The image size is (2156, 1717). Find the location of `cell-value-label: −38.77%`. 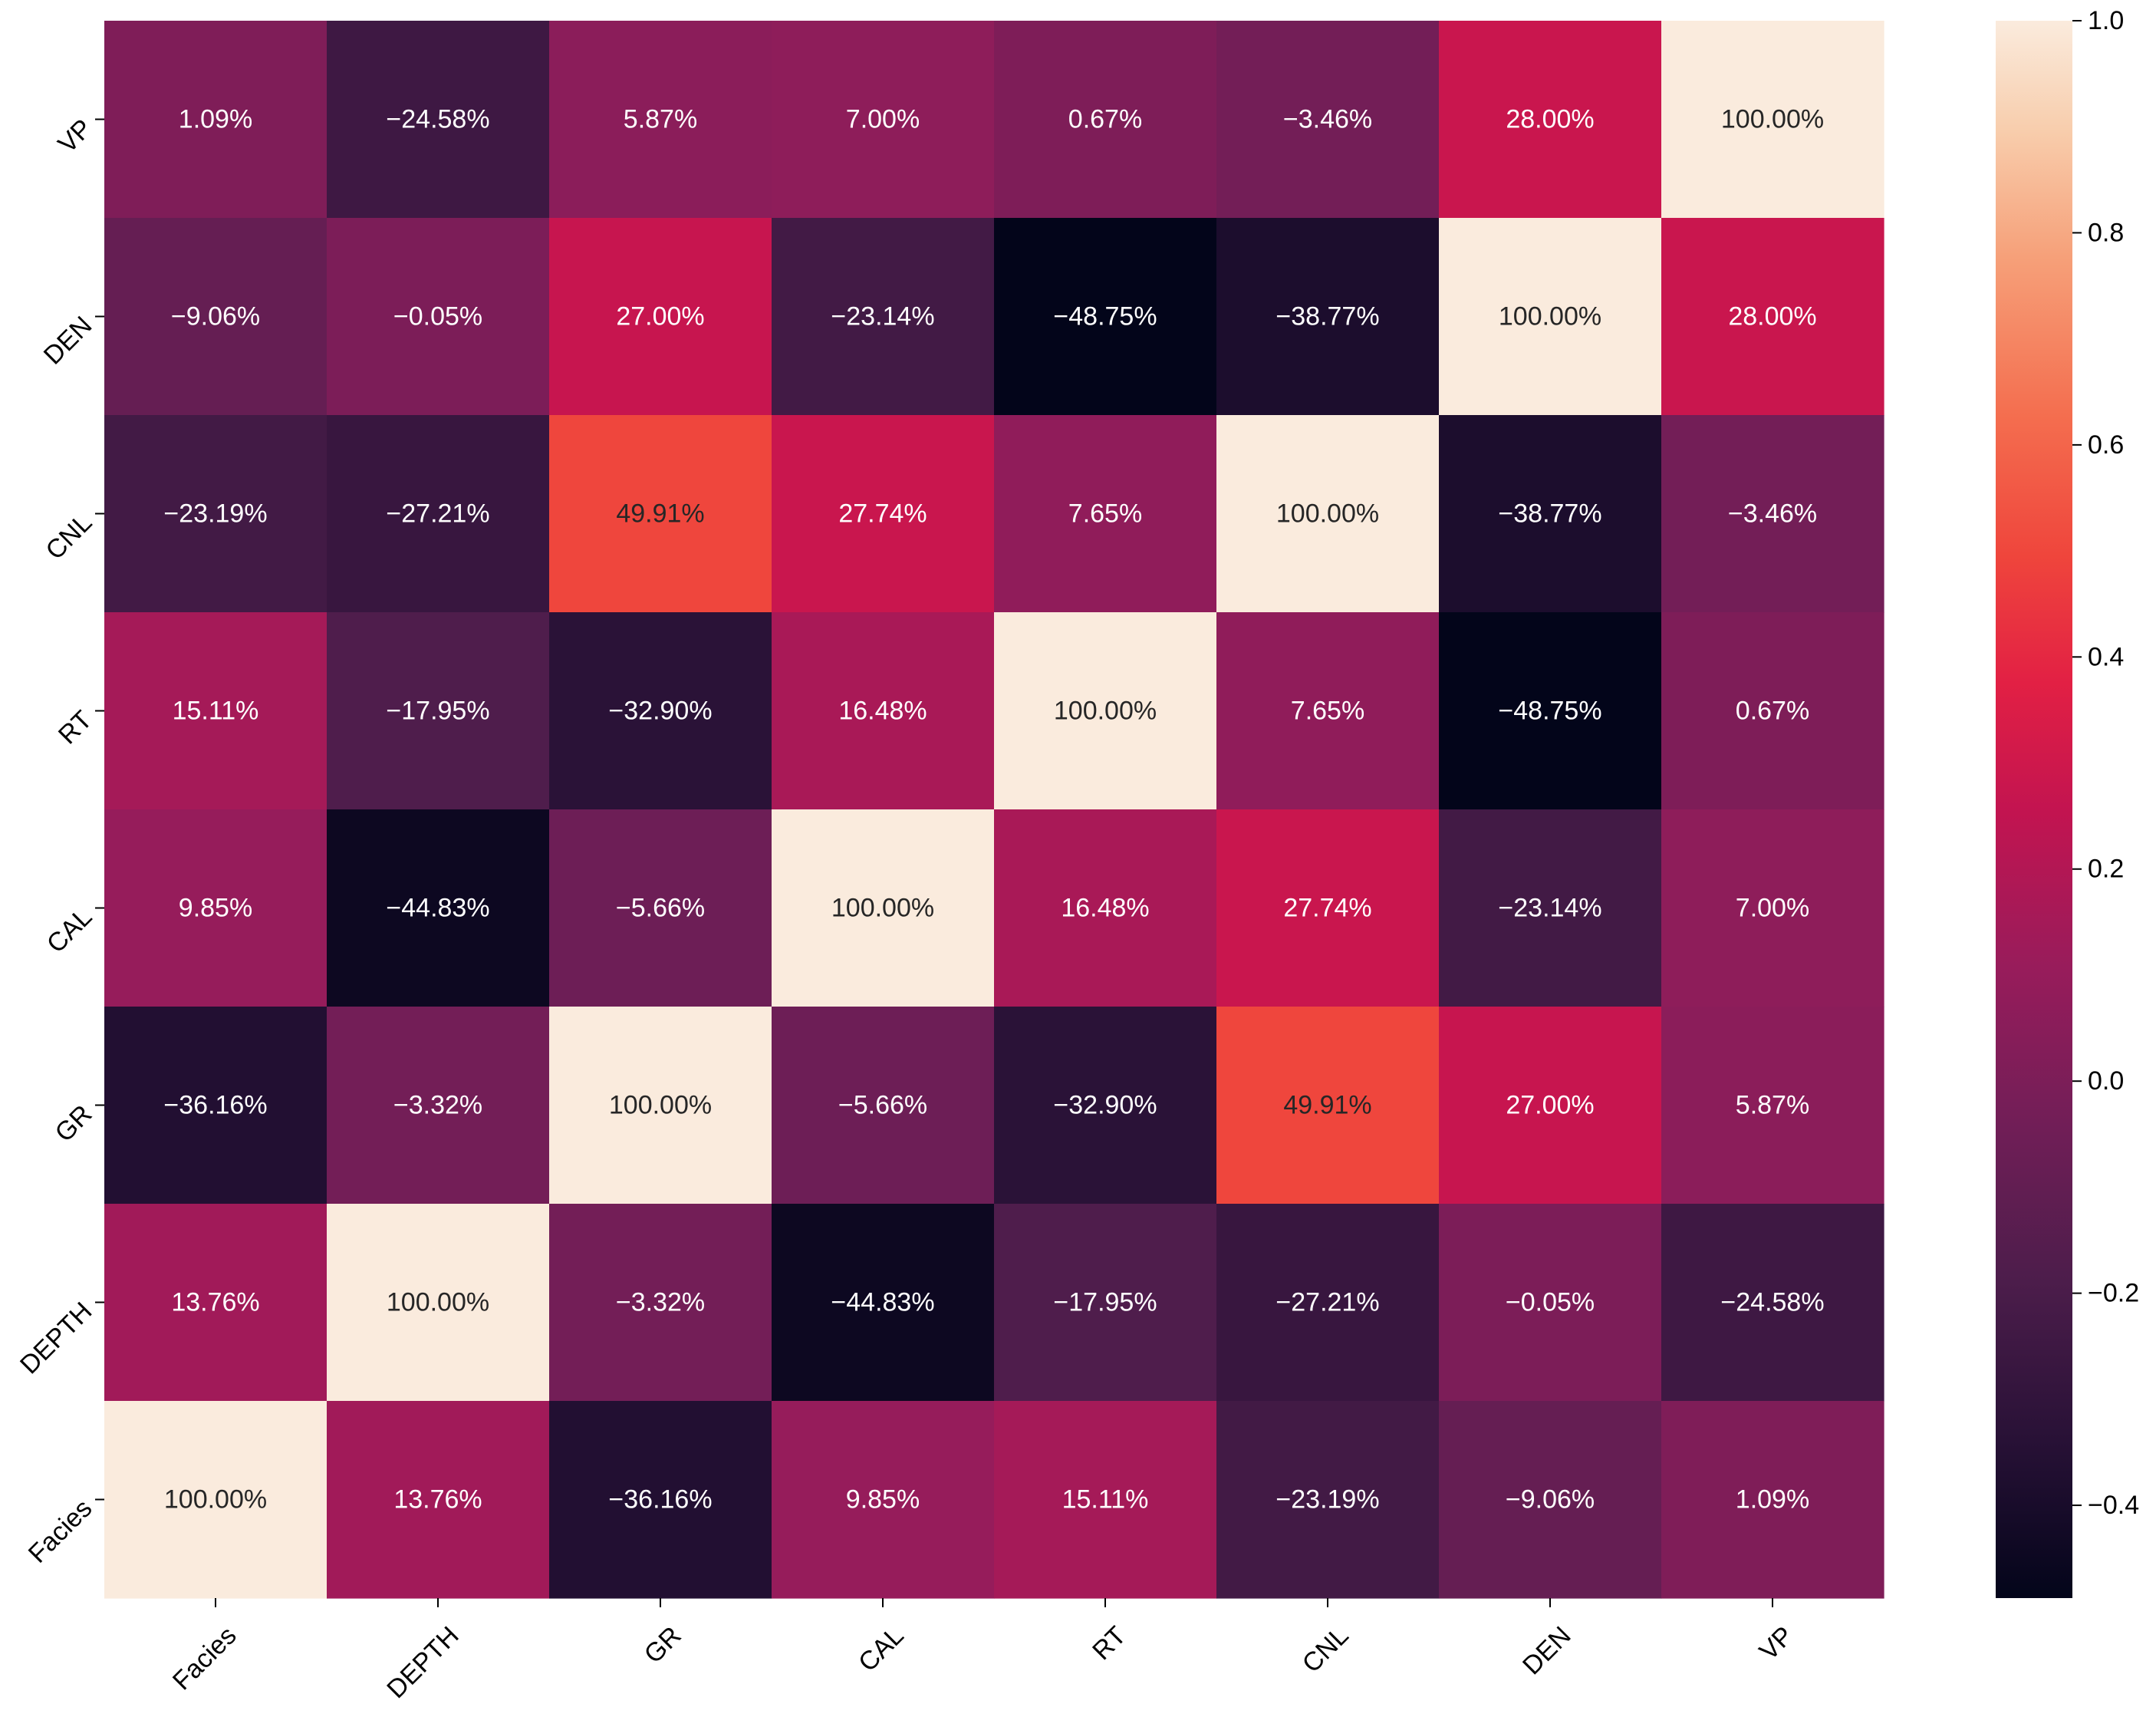

cell-value-label: −38.77% is located at coordinates (1549, 514).